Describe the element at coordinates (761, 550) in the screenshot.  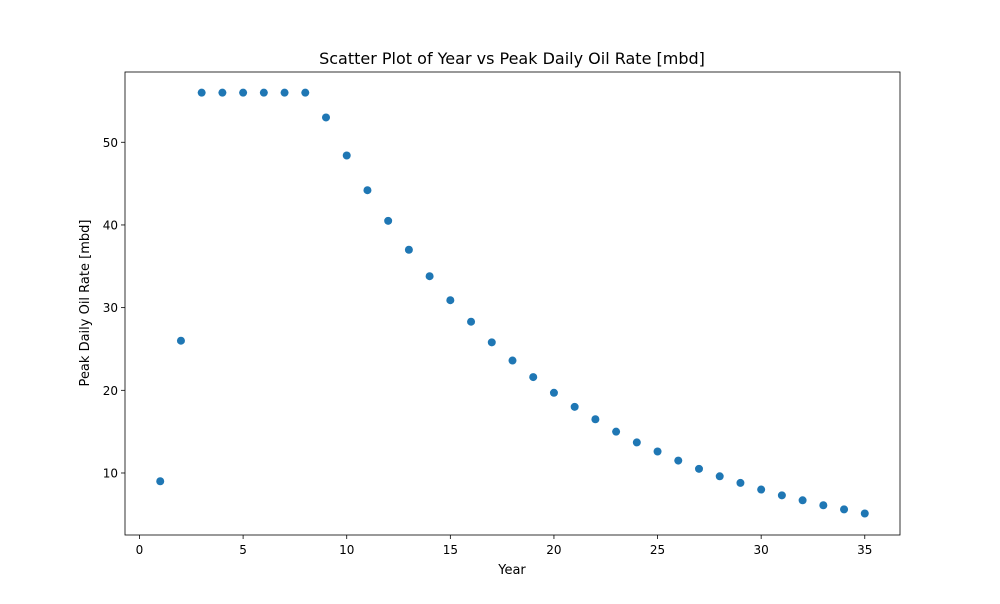
I see `x-tick-label: 30` at that location.